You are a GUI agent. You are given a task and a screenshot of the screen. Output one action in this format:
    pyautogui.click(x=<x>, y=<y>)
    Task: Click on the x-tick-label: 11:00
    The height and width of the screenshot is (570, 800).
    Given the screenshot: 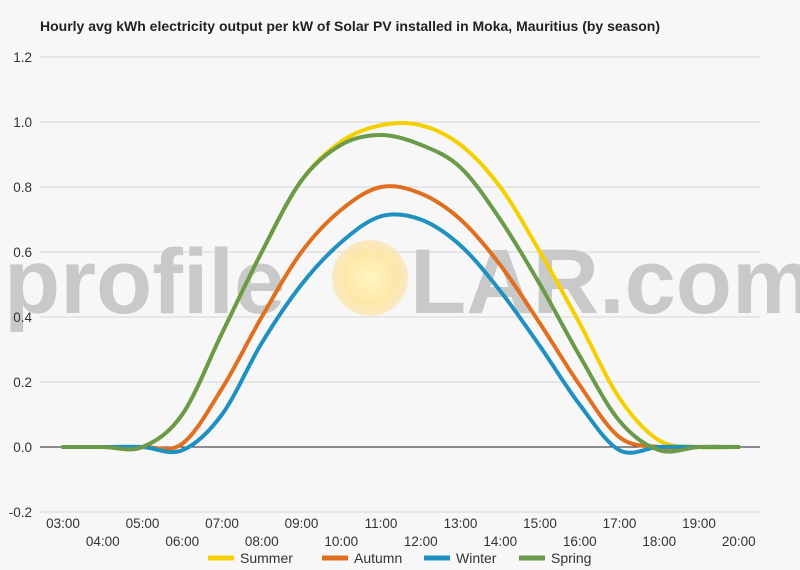 What is the action you would take?
    pyautogui.click(x=381, y=523)
    